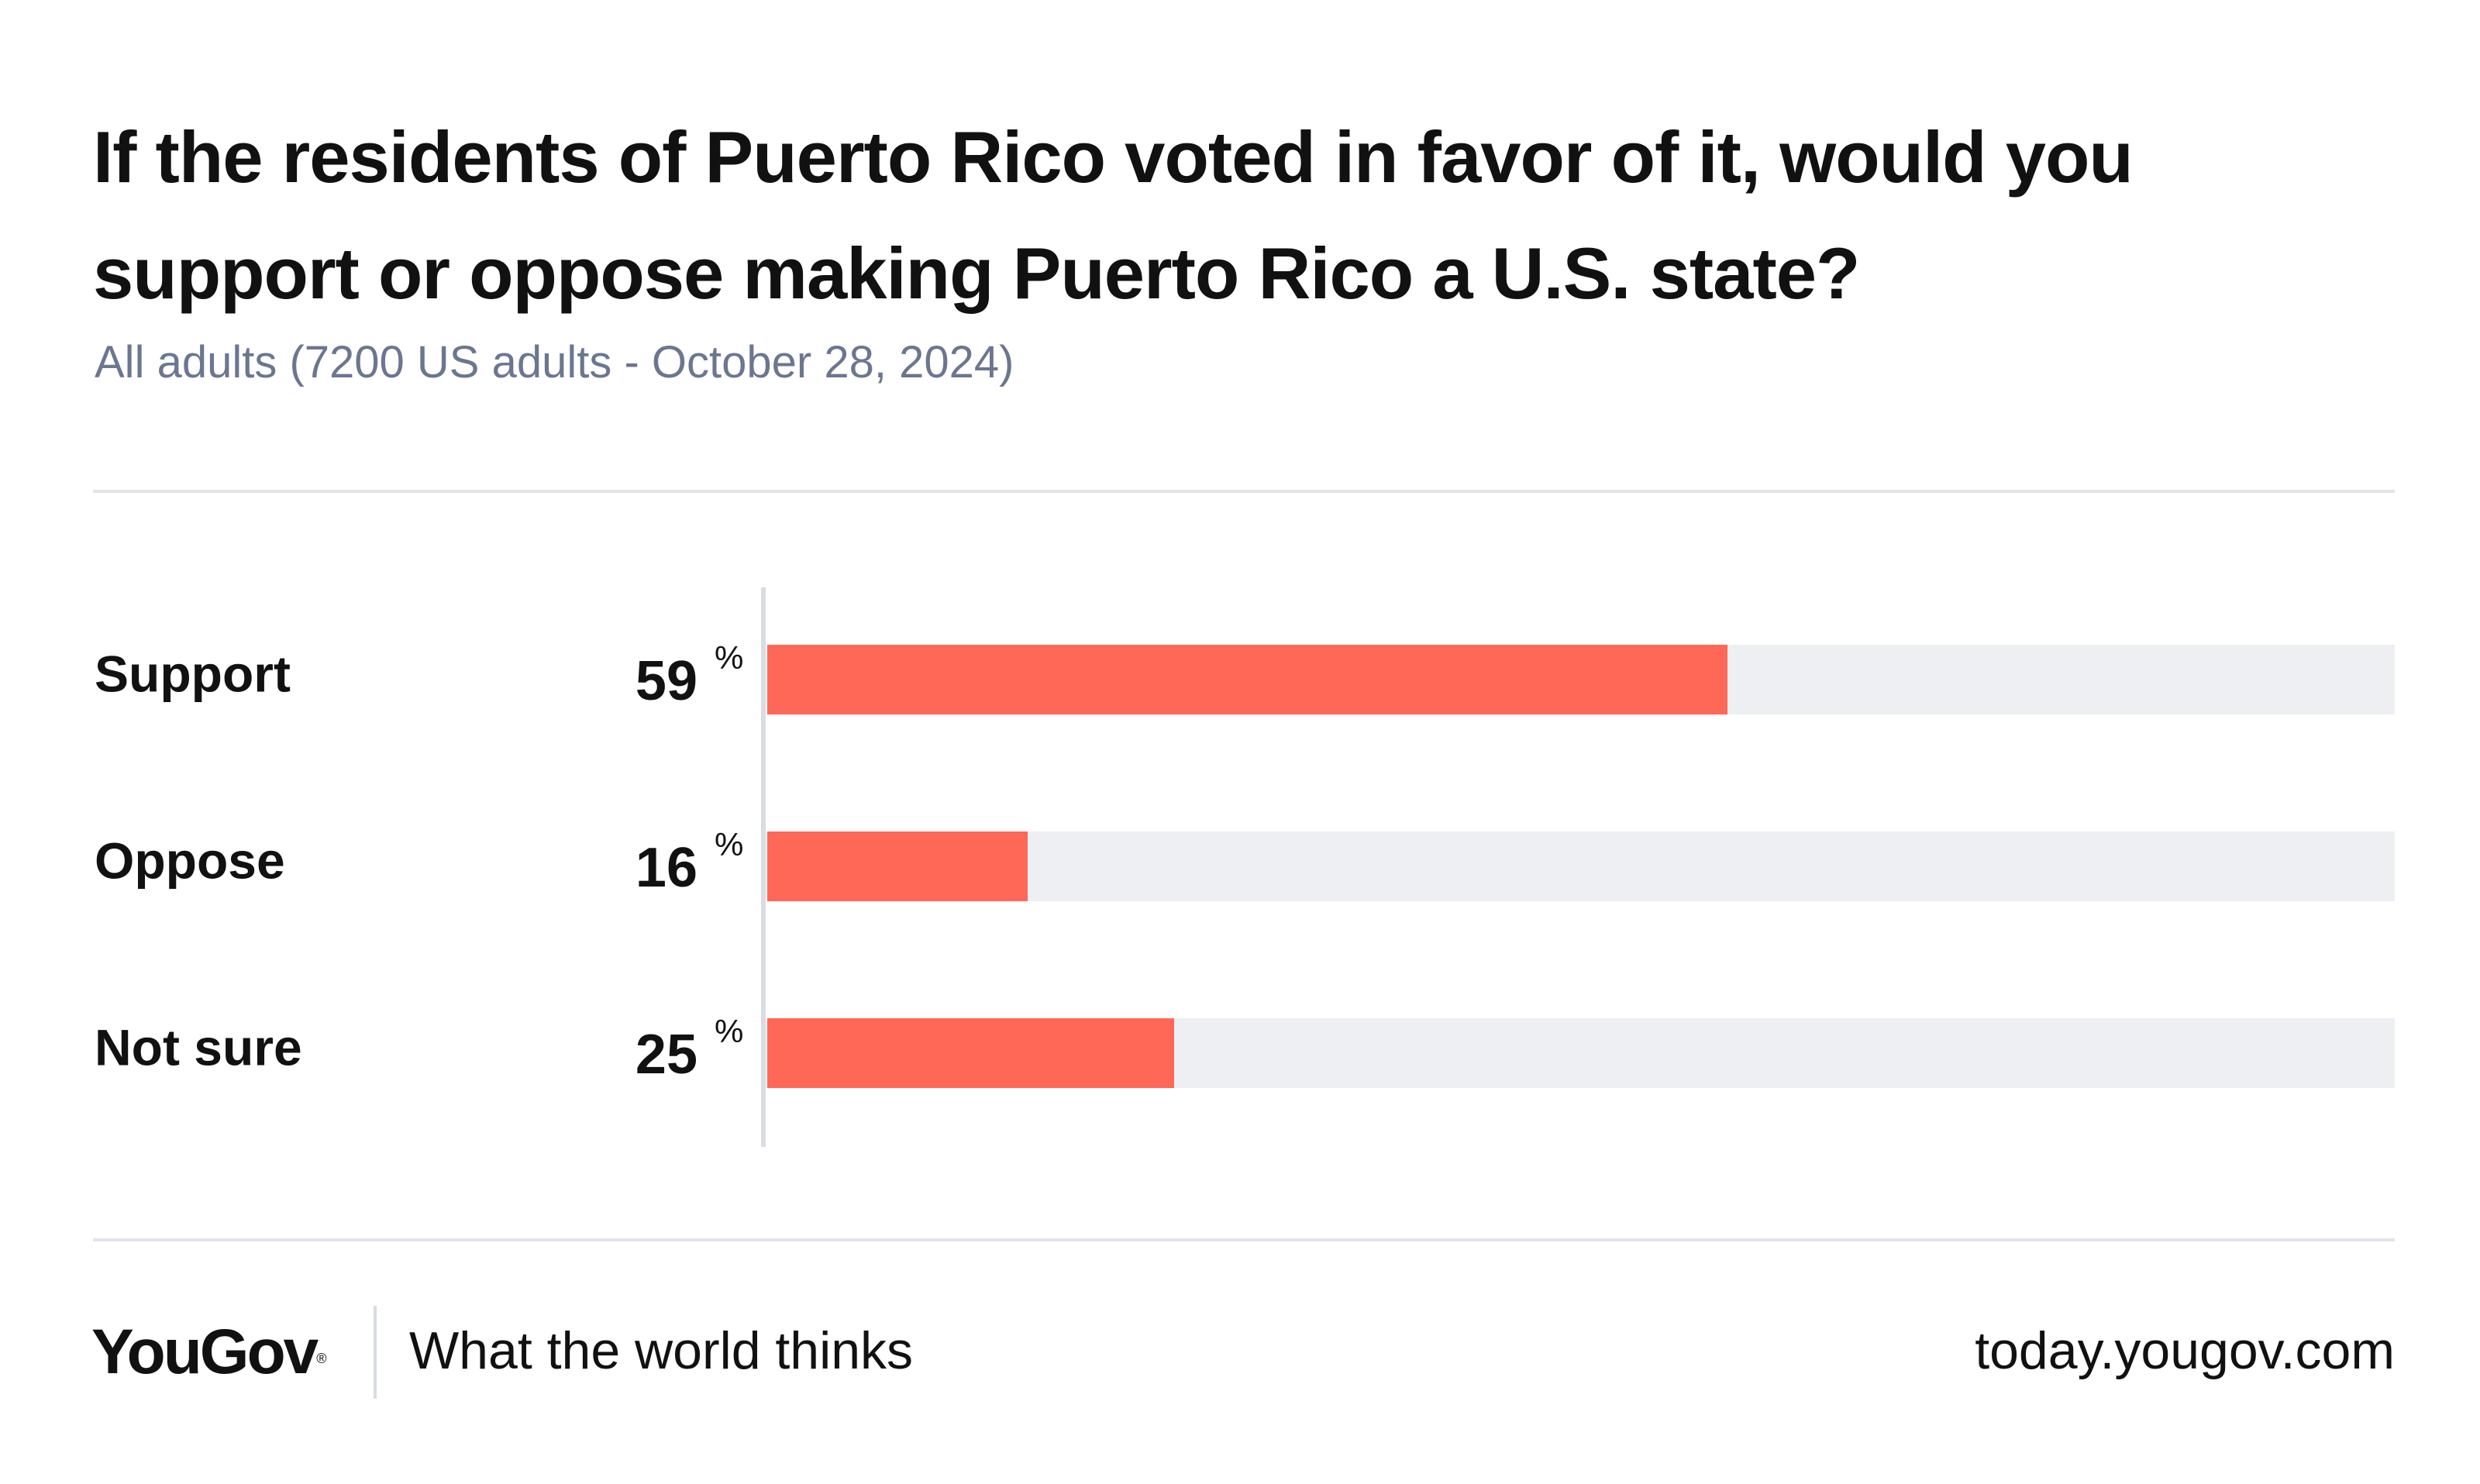 The width and height of the screenshot is (2480, 1484). I want to click on registered-mark: ®, so click(321, 1358).